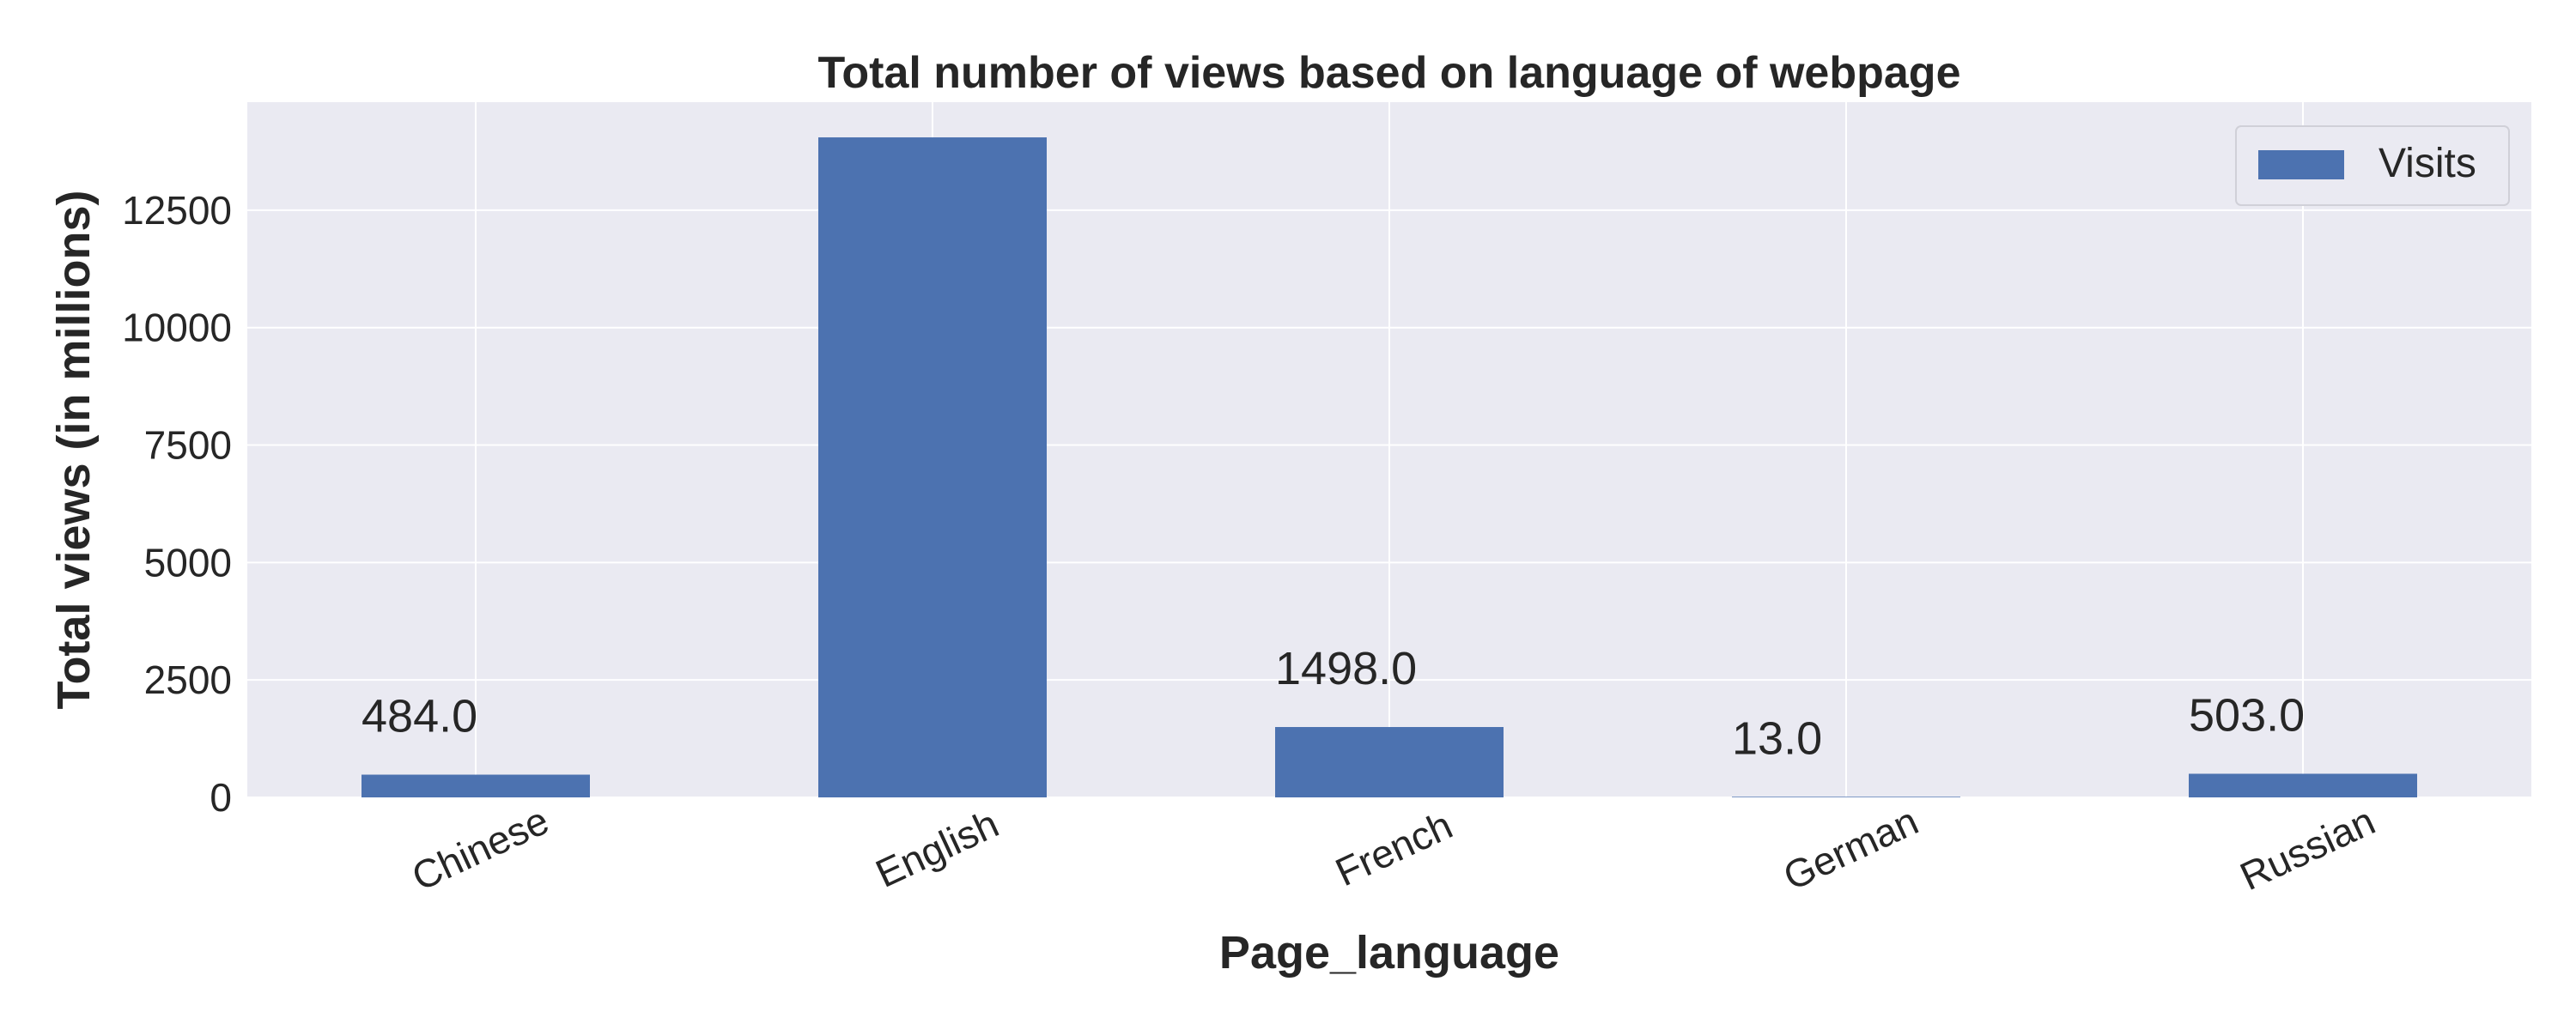 This screenshot has width=2576, height=1030. What do you see at coordinates (188, 562) in the screenshot?
I see `y-tick-label: 5000` at bounding box center [188, 562].